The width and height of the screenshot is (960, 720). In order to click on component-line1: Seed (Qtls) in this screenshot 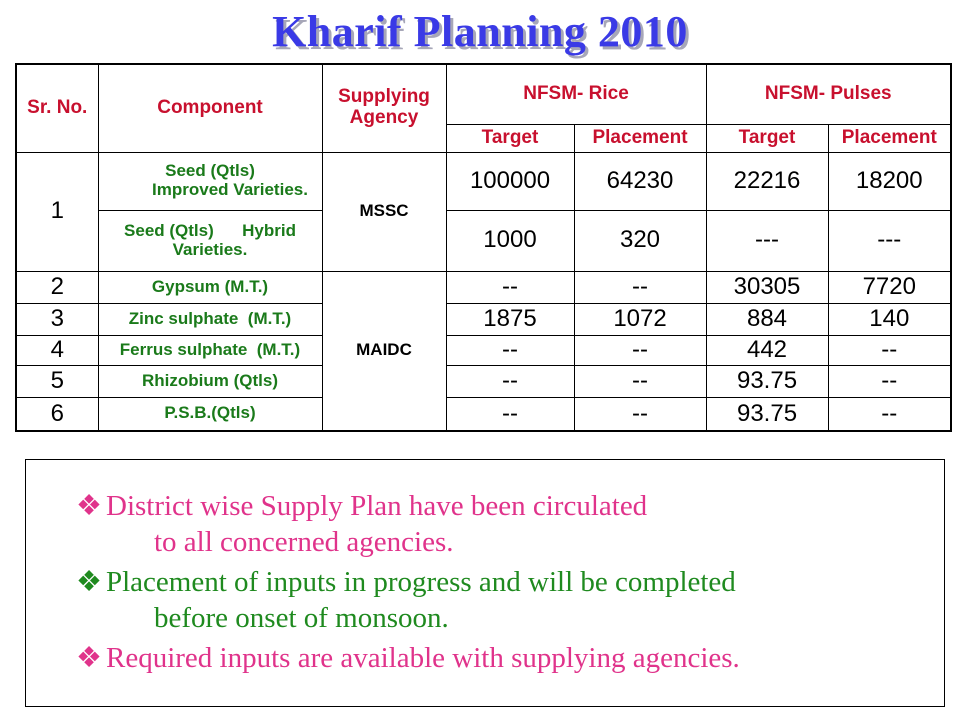, I will do `click(210, 171)`.